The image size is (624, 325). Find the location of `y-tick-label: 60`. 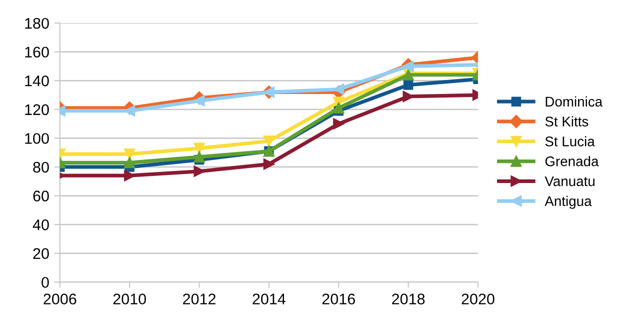

y-tick-label: 60 is located at coordinates (41, 196).